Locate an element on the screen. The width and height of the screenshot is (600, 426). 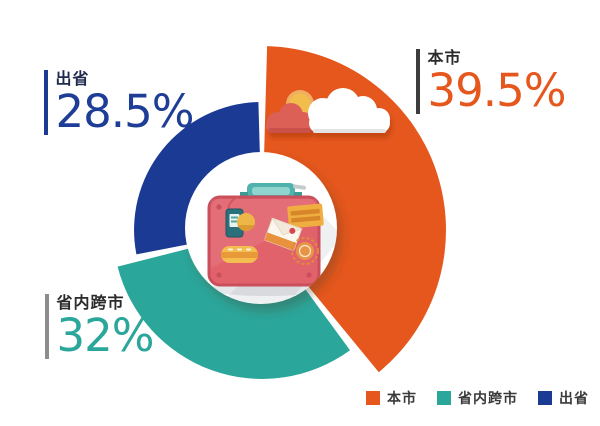
legend: 本市 省内跨市 出省 is located at coordinates (477, 398).